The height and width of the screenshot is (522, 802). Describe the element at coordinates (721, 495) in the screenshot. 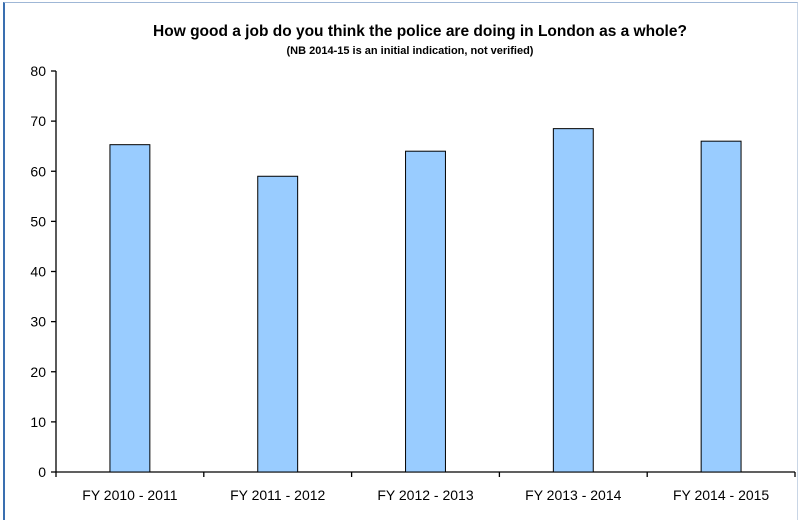

I see `x-tick-label: FY 2014 - 2015` at that location.